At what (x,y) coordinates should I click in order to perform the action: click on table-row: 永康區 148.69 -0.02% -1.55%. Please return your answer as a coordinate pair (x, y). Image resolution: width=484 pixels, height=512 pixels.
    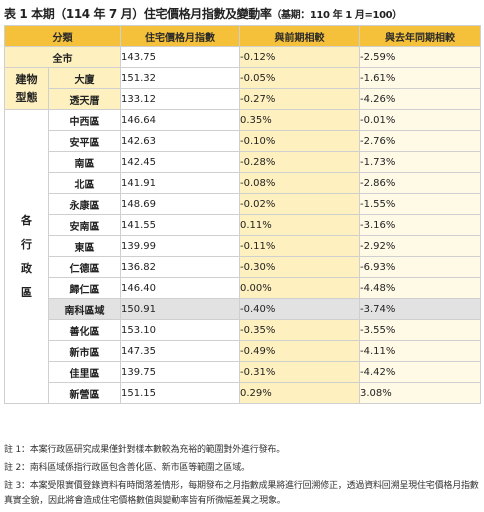
    Looking at the image, I should click on (243, 204).